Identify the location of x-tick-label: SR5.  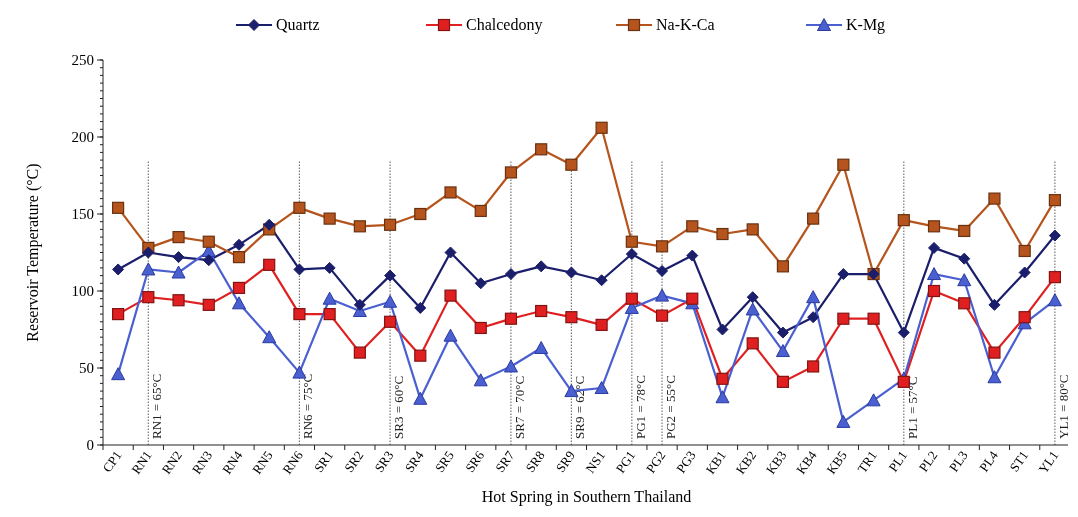
(444, 462).